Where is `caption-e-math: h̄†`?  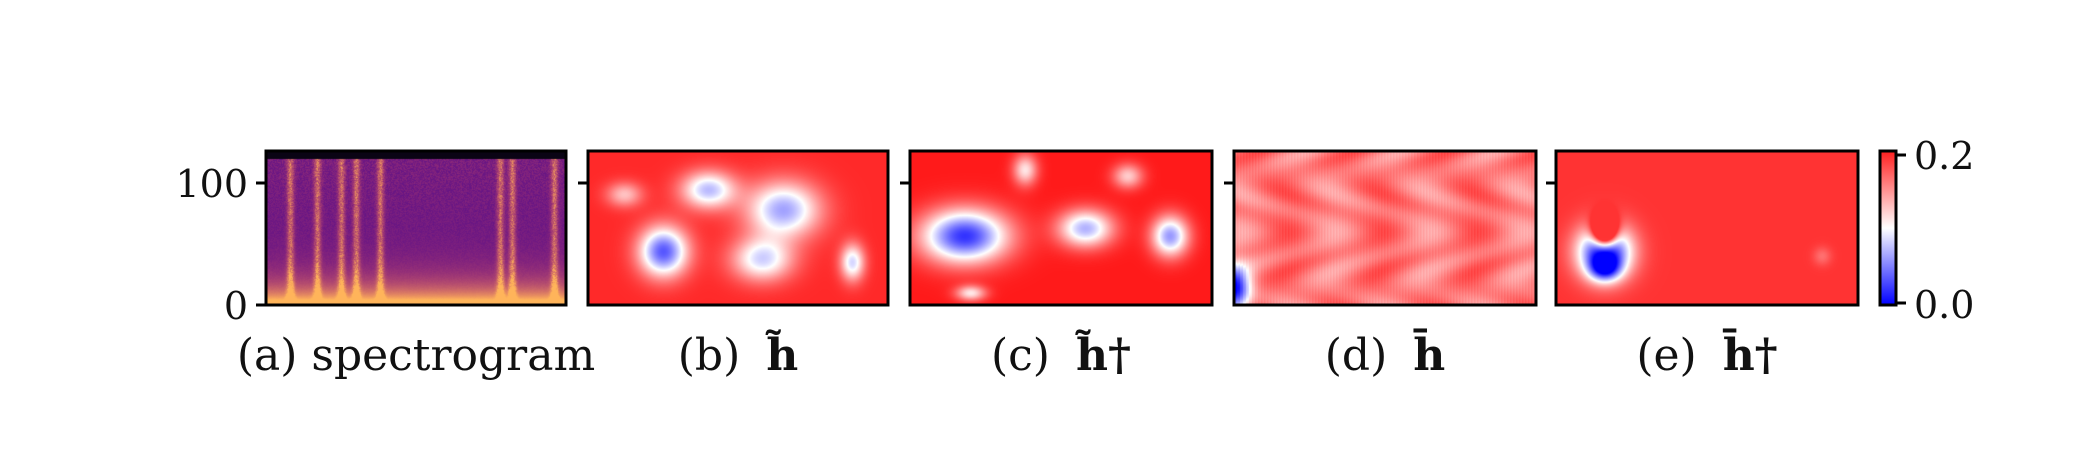
caption-e-math: h̄† is located at coordinates (1750, 354).